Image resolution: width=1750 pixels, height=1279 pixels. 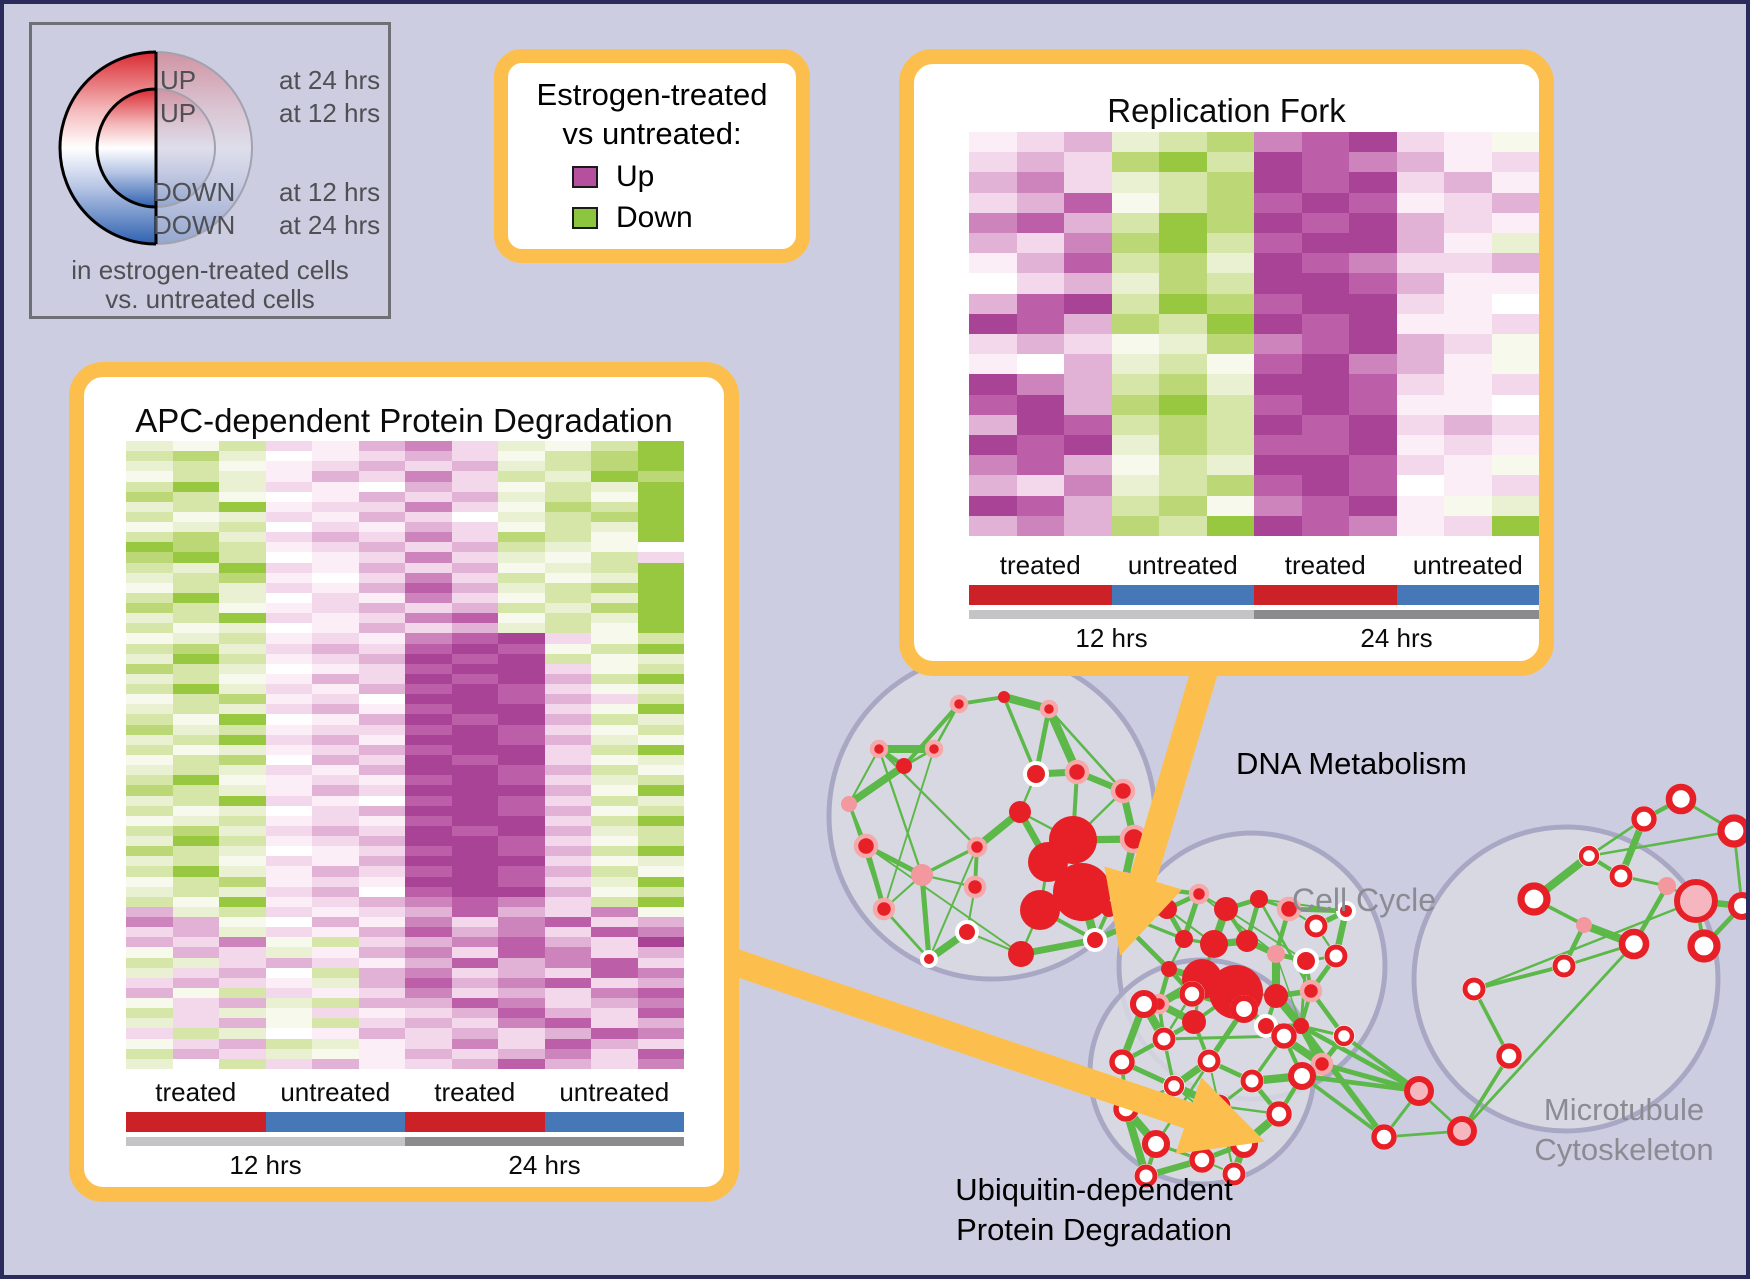 What do you see at coordinates (1182, 595) in the screenshot?
I see `untreated-bar` at bounding box center [1182, 595].